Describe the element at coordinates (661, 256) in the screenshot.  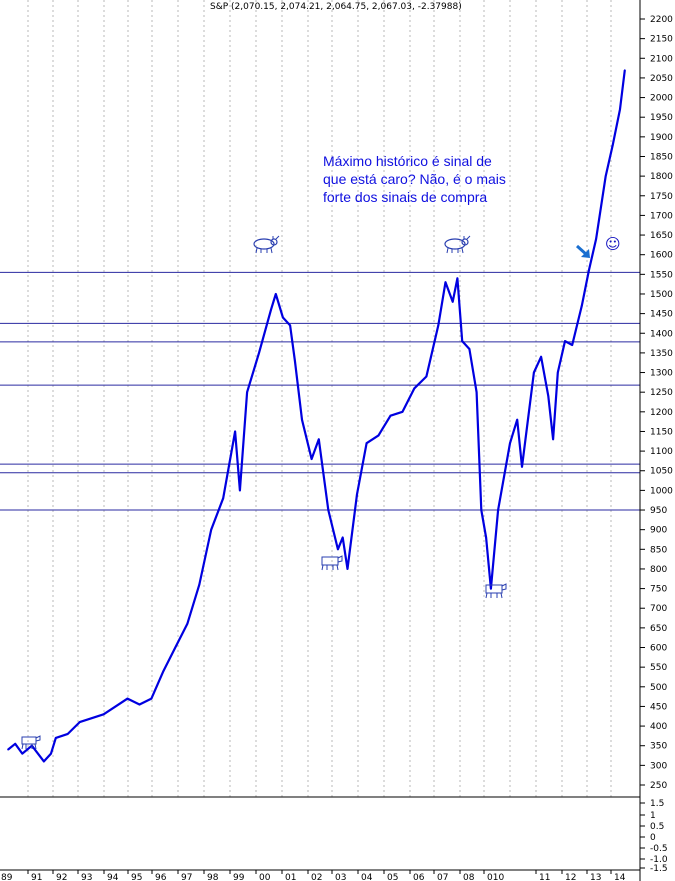
I see `y-tick-label: 1600` at that location.